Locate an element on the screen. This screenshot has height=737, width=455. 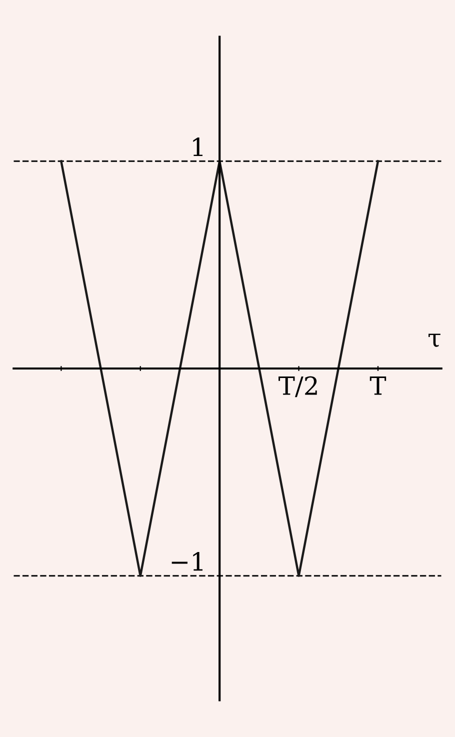
x-axis-title: τ is located at coordinates (434, 340).